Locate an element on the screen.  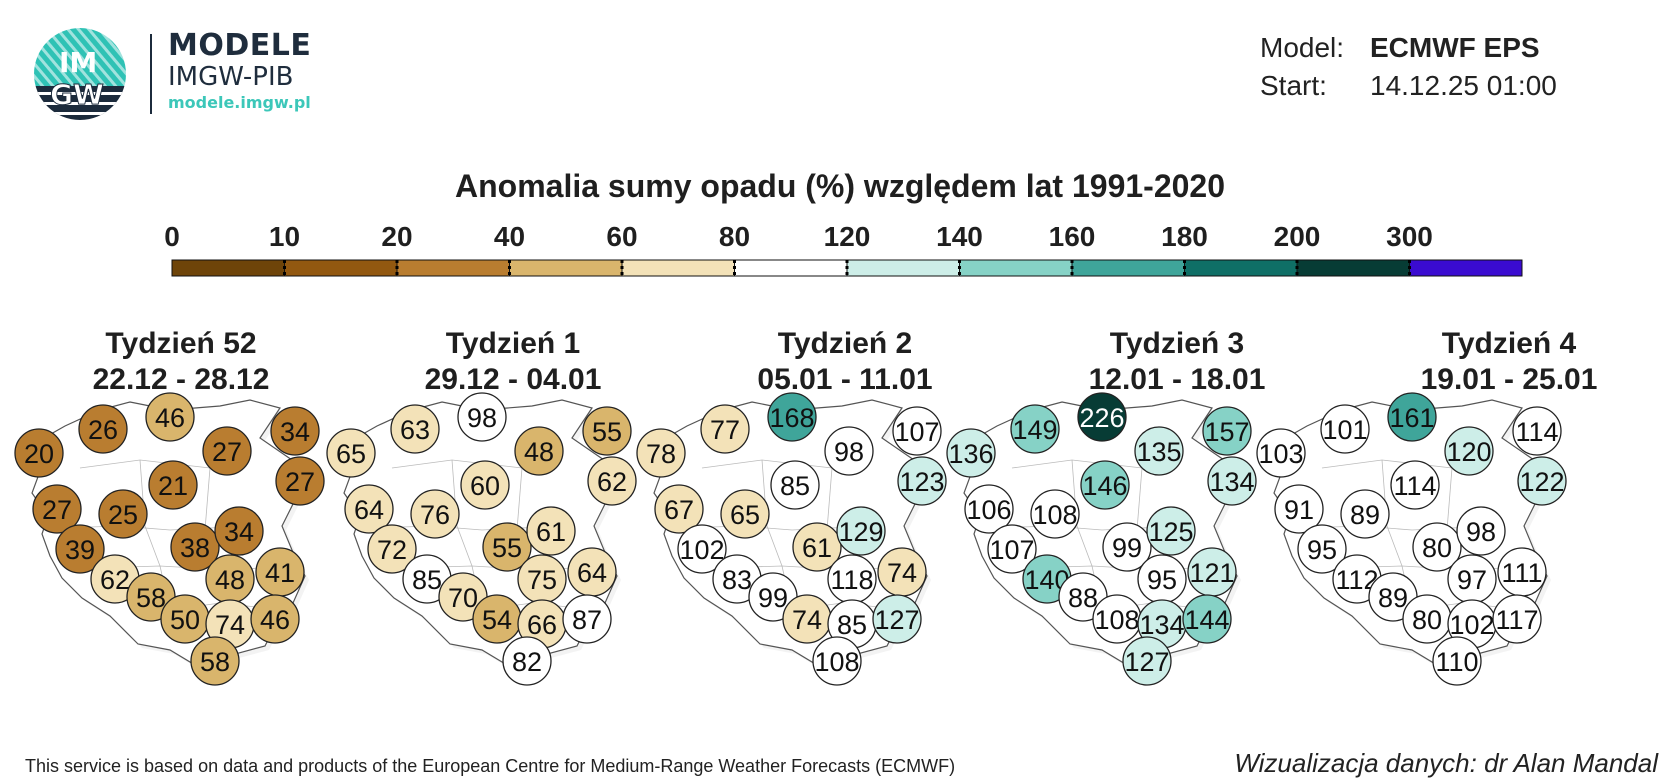
station-value: 89 is located at coordinates (1365, 515).